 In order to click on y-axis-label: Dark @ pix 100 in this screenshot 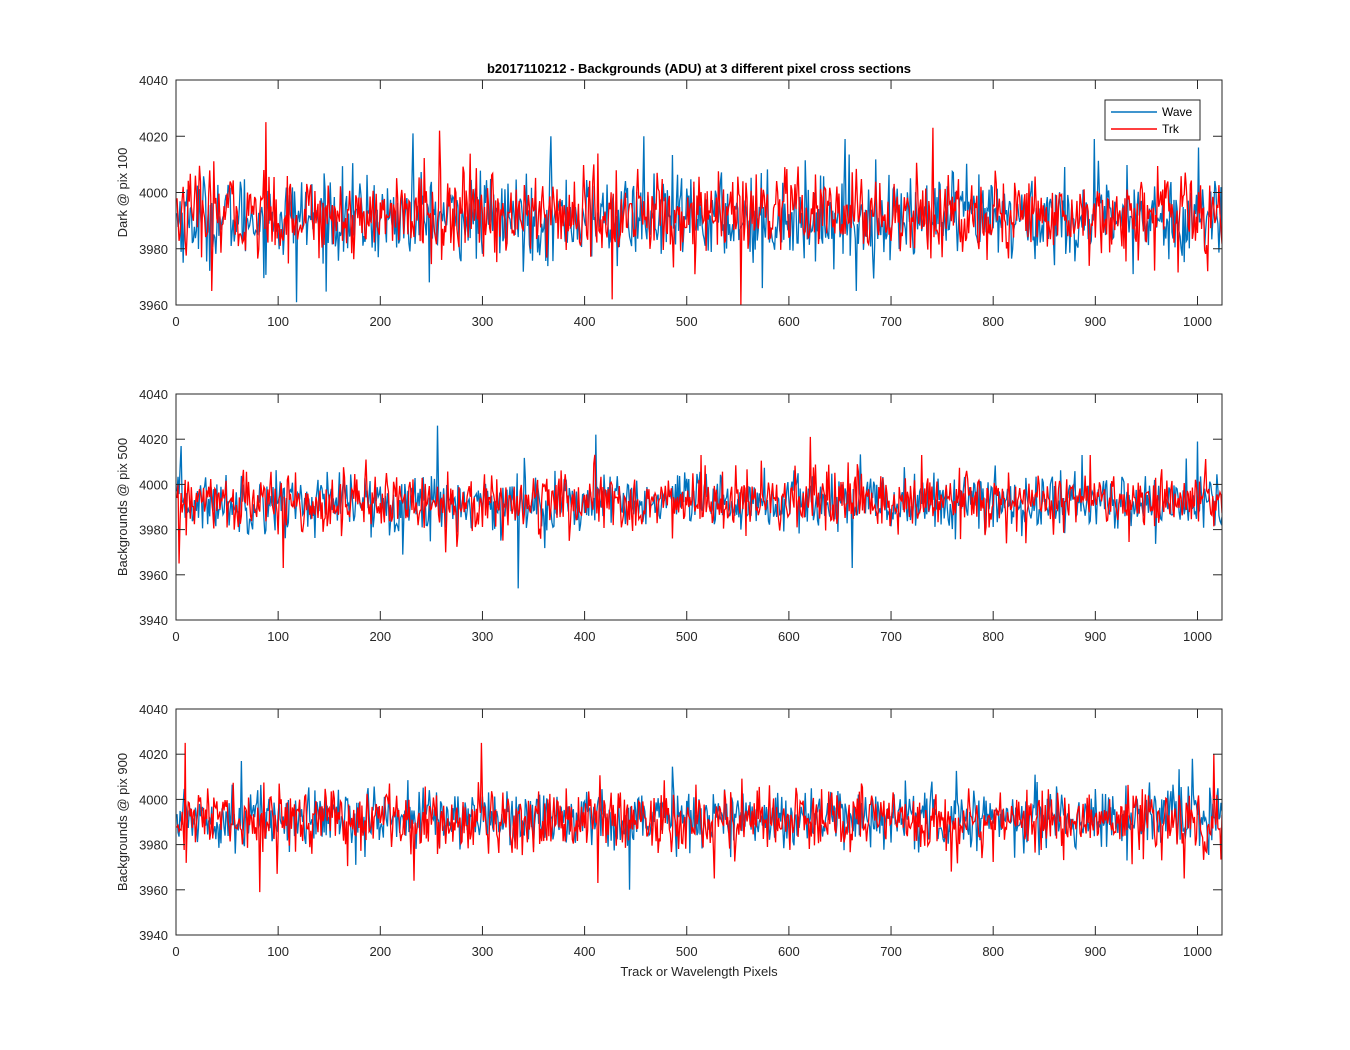, I will do `click(122, 193)`.